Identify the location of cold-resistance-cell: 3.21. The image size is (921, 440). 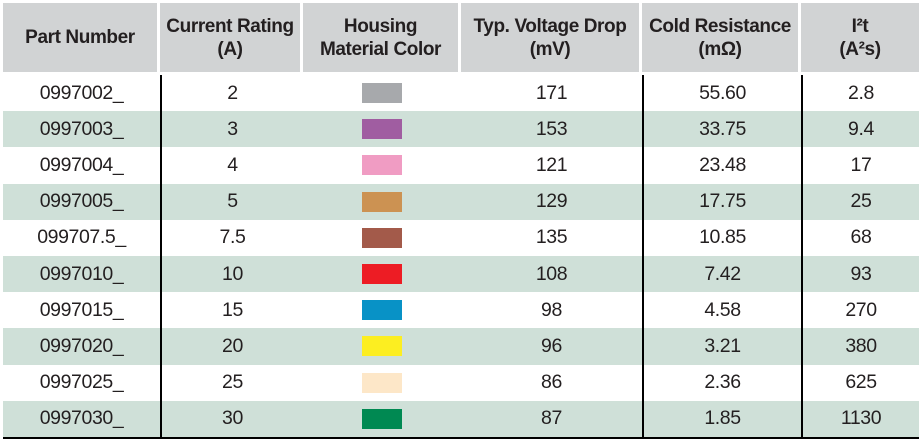
(721, 346).